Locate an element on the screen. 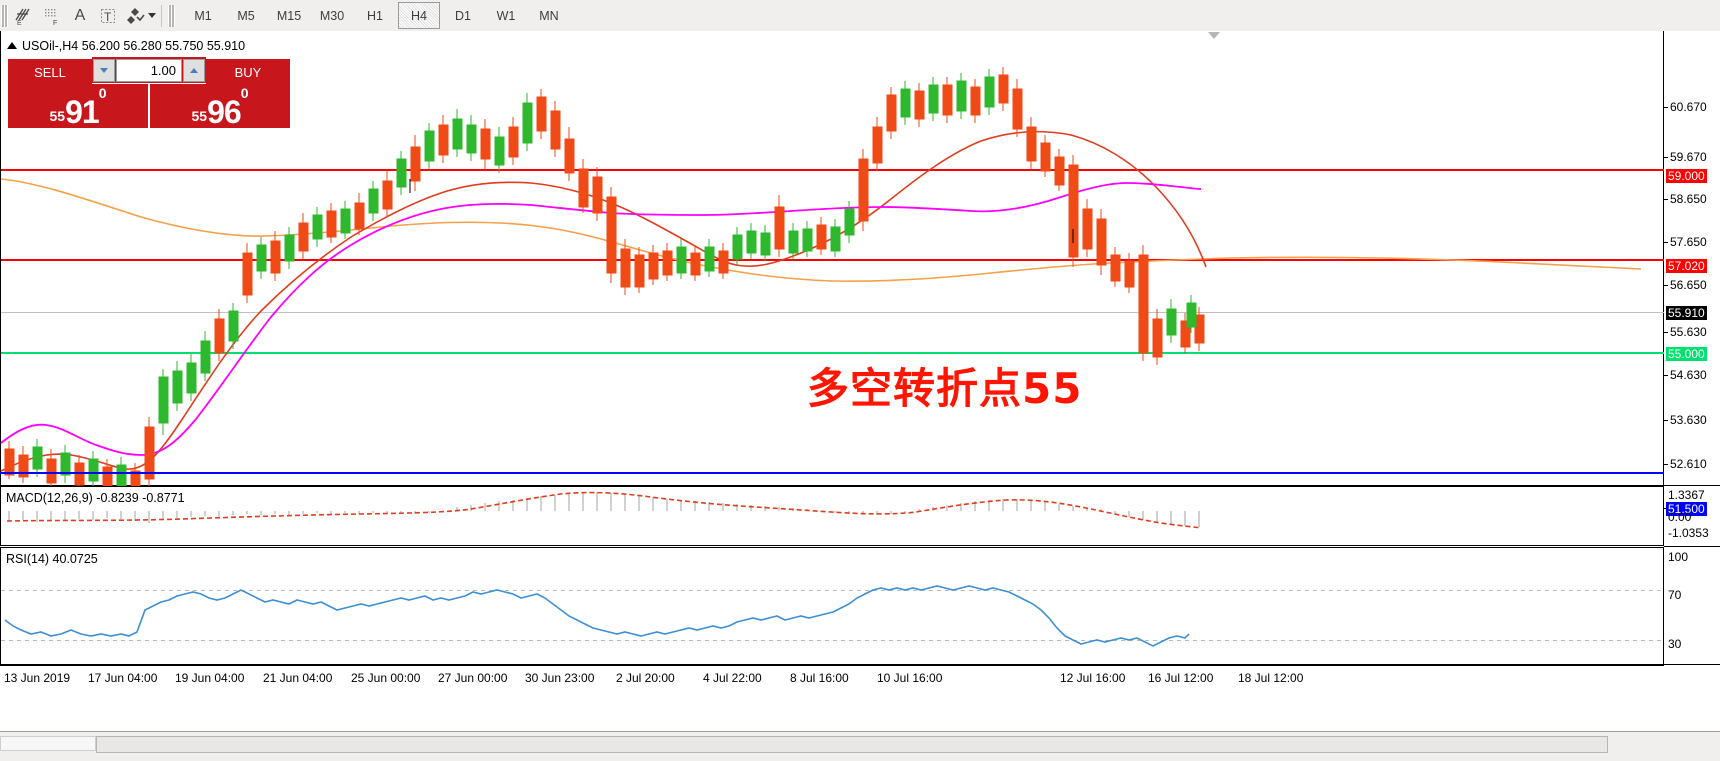 This screenshot has width=1720, height=761. time-axis-label: 19 Jun 04:00 is located at coordinates (210, 678).